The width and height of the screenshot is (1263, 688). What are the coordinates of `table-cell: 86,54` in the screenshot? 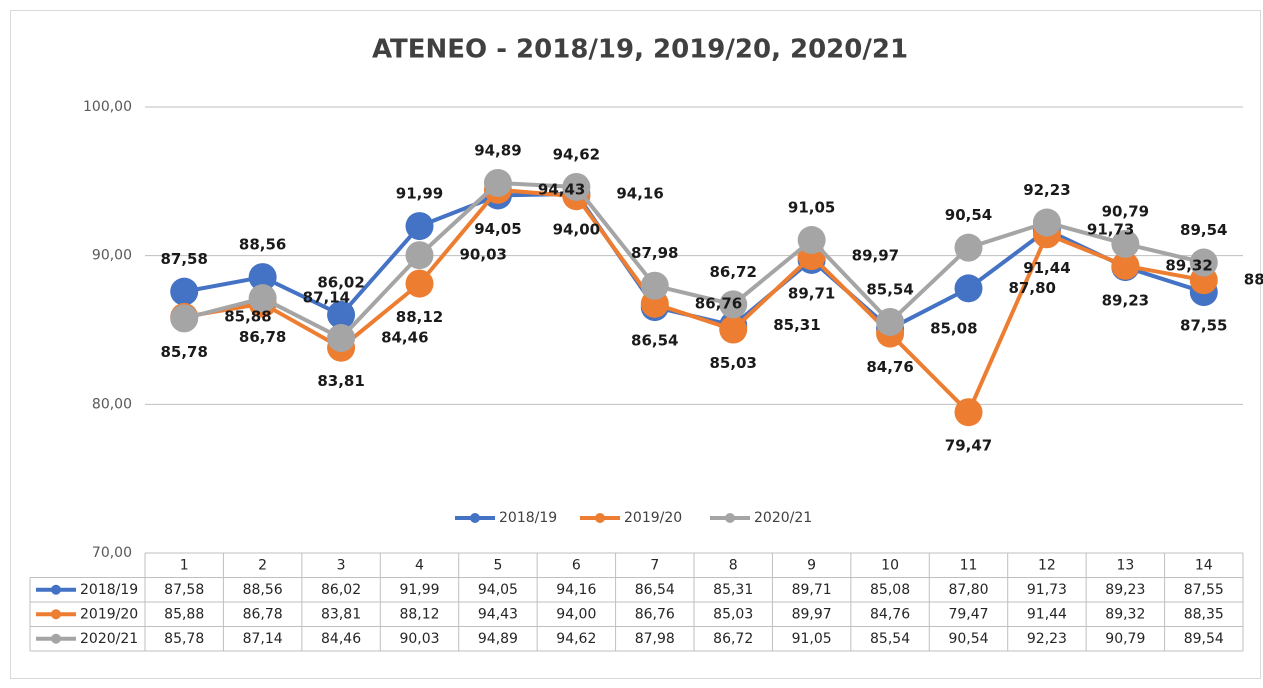 It's located at (655, 590).